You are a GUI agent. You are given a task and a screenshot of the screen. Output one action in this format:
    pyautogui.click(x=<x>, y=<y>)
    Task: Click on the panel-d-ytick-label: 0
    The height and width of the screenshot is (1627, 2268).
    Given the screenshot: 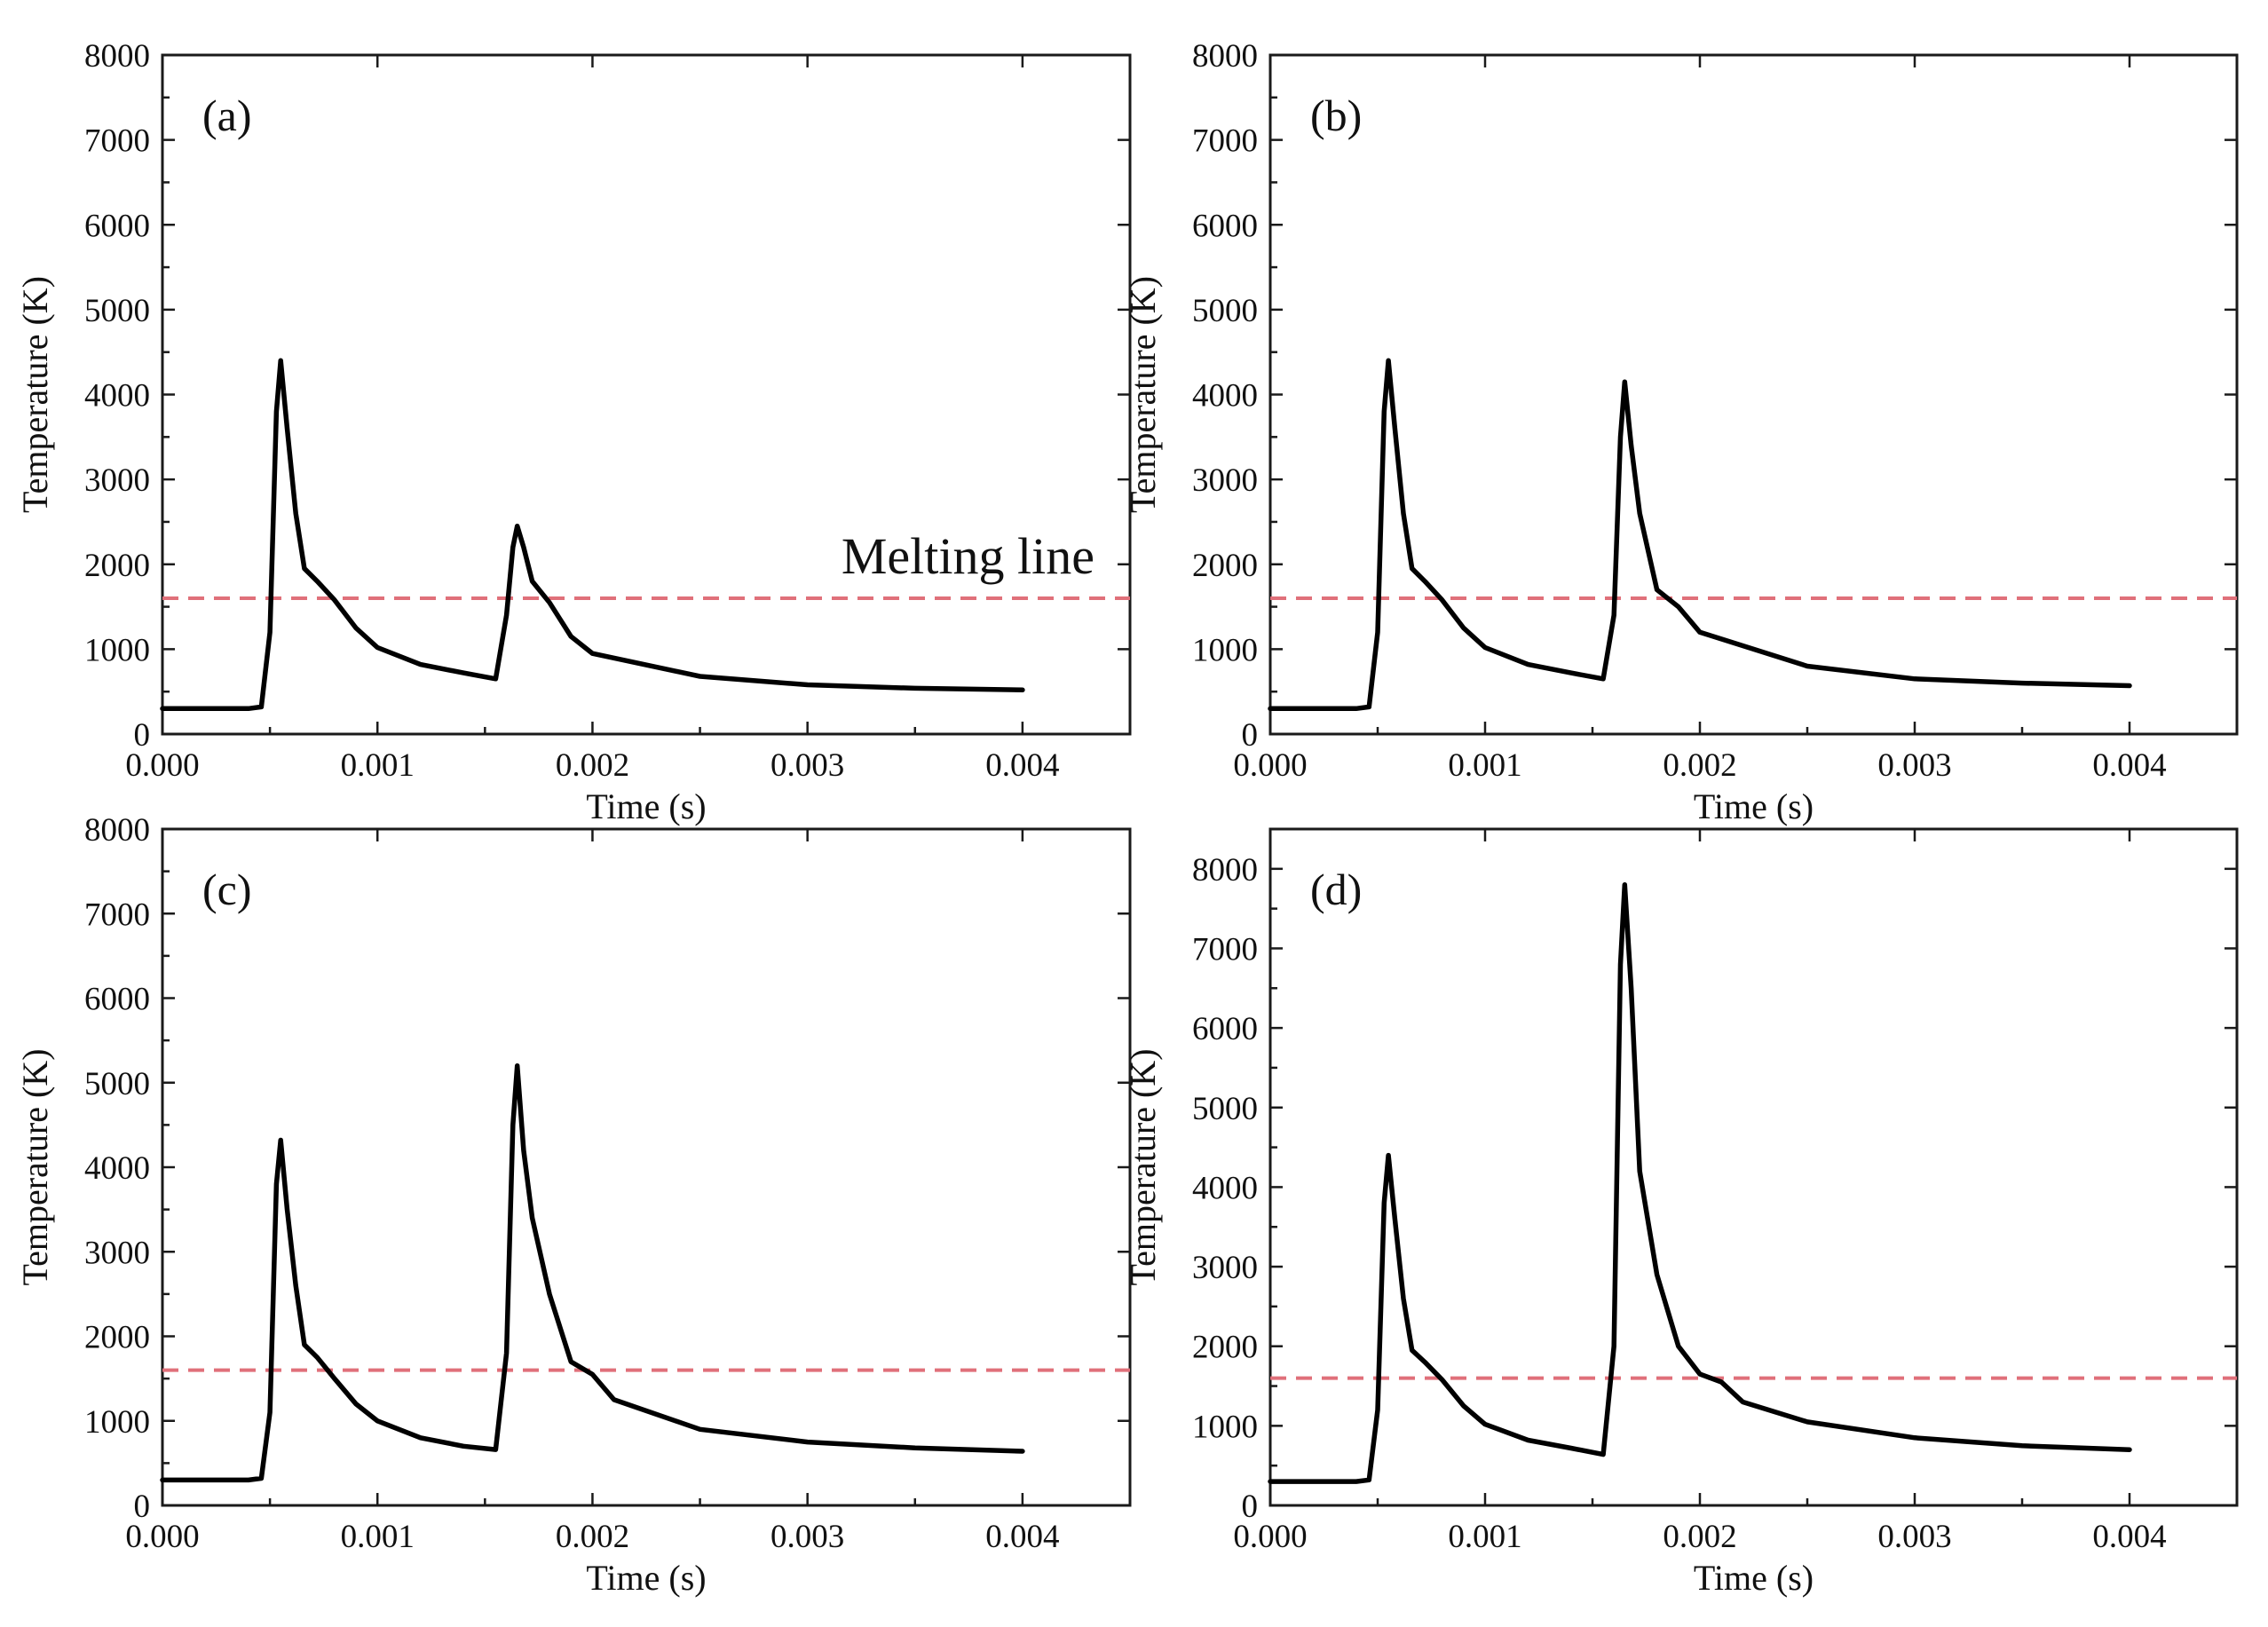 What is the action you would take?
    pyautogui.click(x=1250, y=1507)
    